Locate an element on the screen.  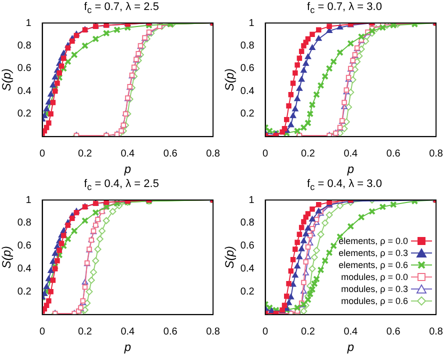
legend-label: elements, ρ = 0.3 is located at coordinates (373, 252).